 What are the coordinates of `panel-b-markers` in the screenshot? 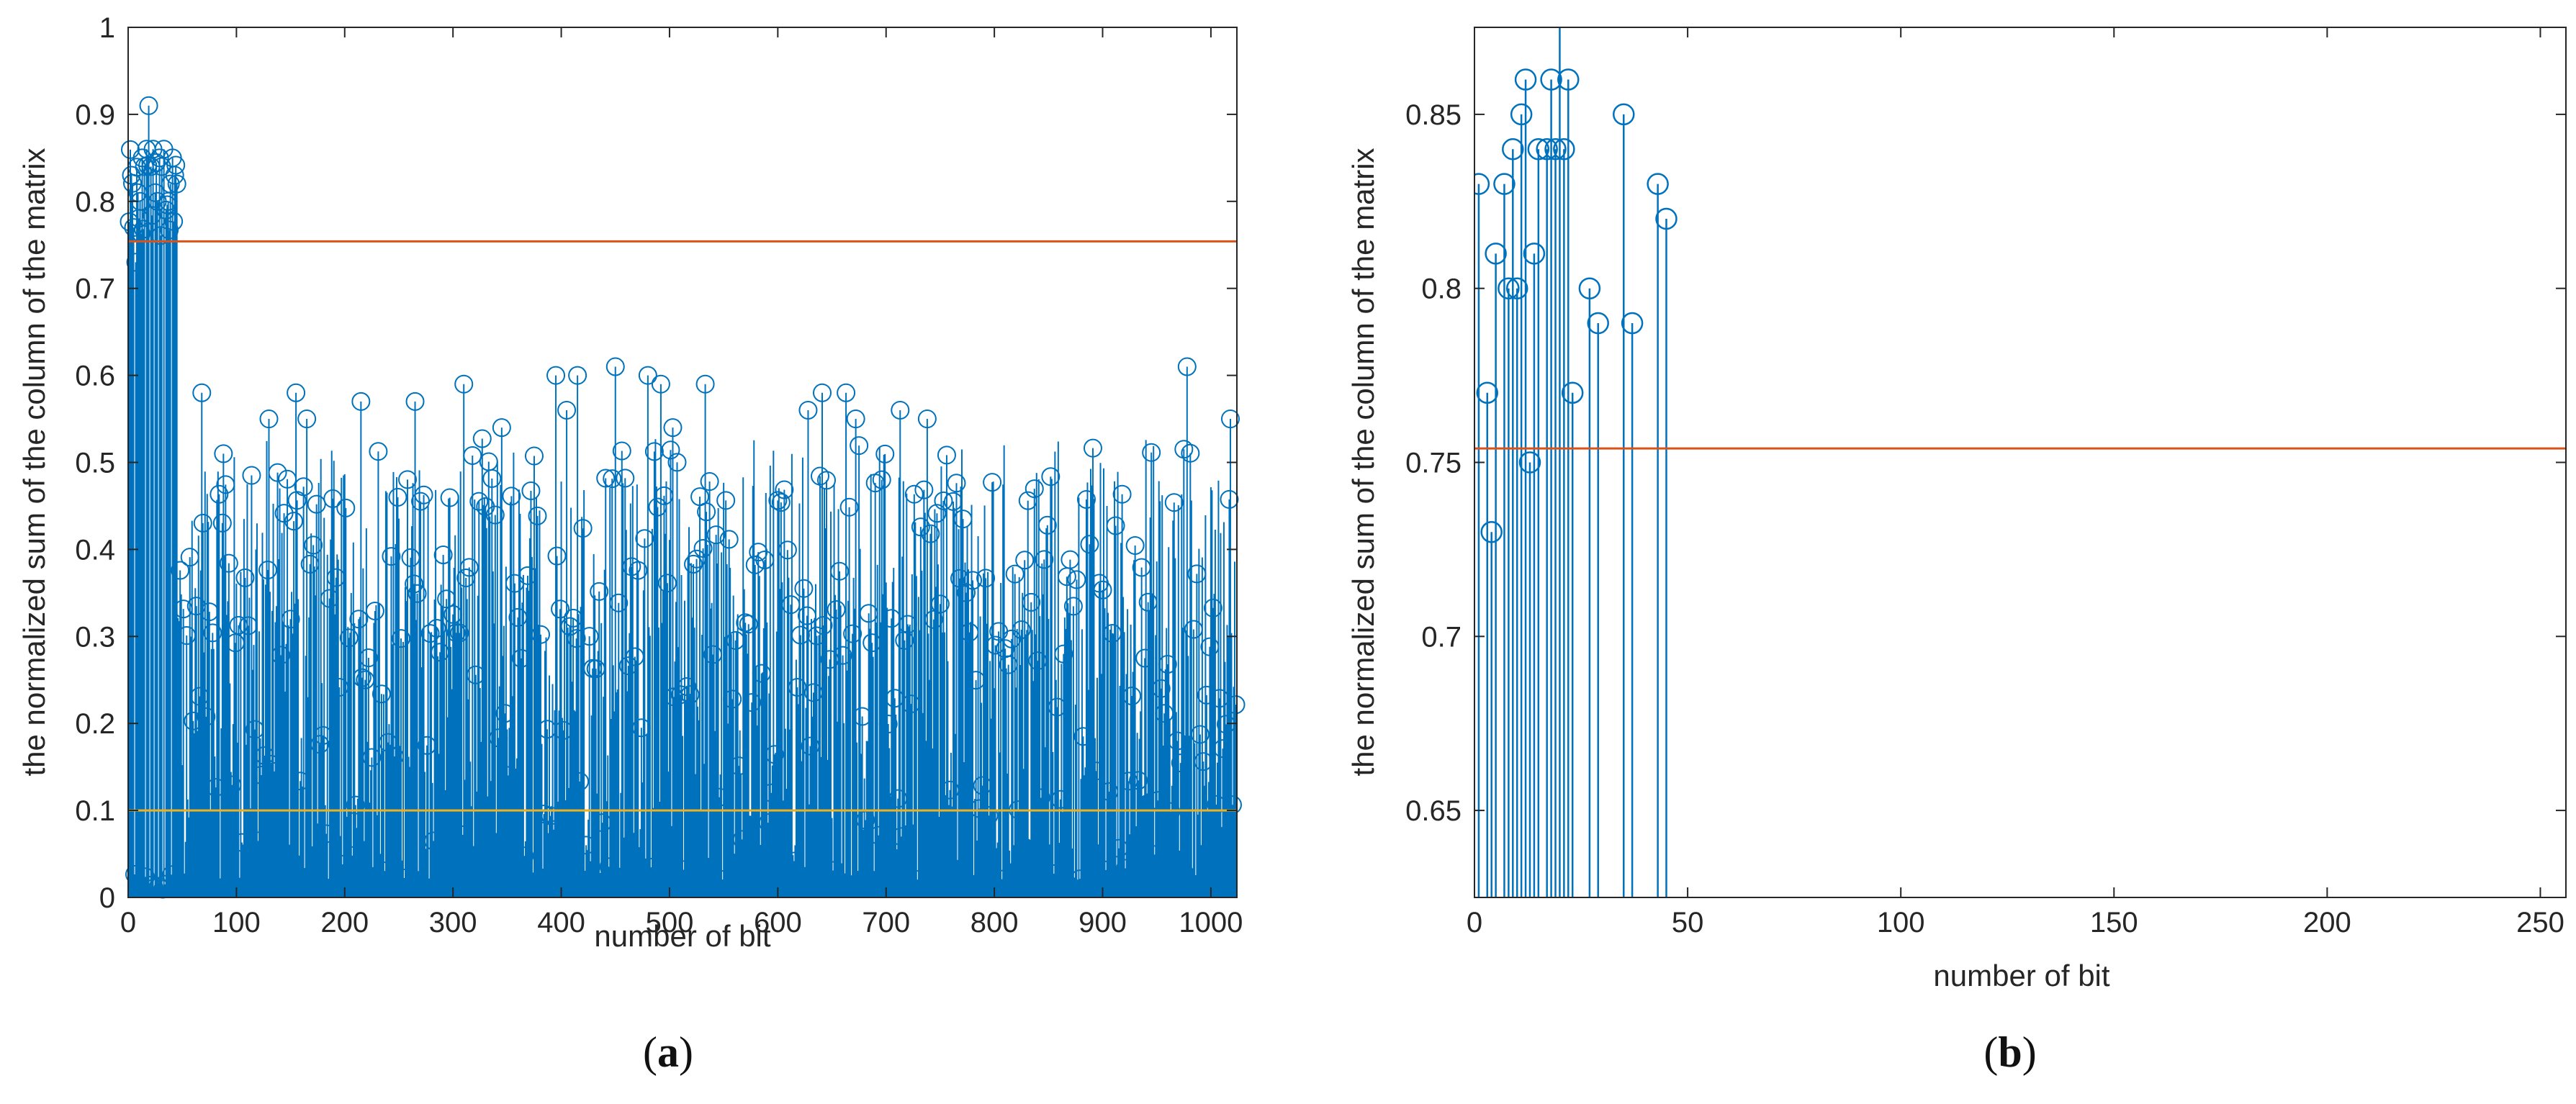 It's located at (1576, 305).